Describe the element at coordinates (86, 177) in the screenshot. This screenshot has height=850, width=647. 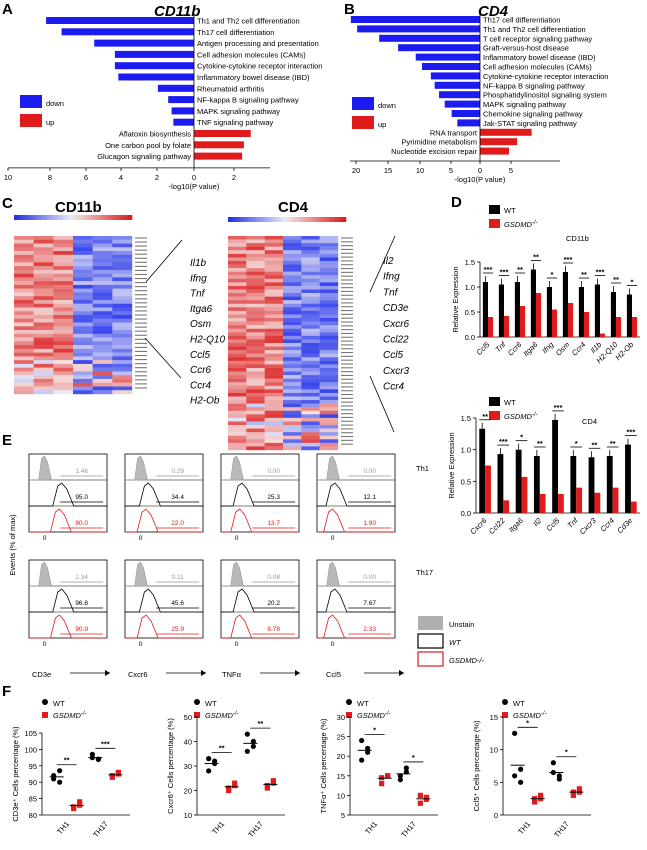
I see `tick-label: 6` at that location.